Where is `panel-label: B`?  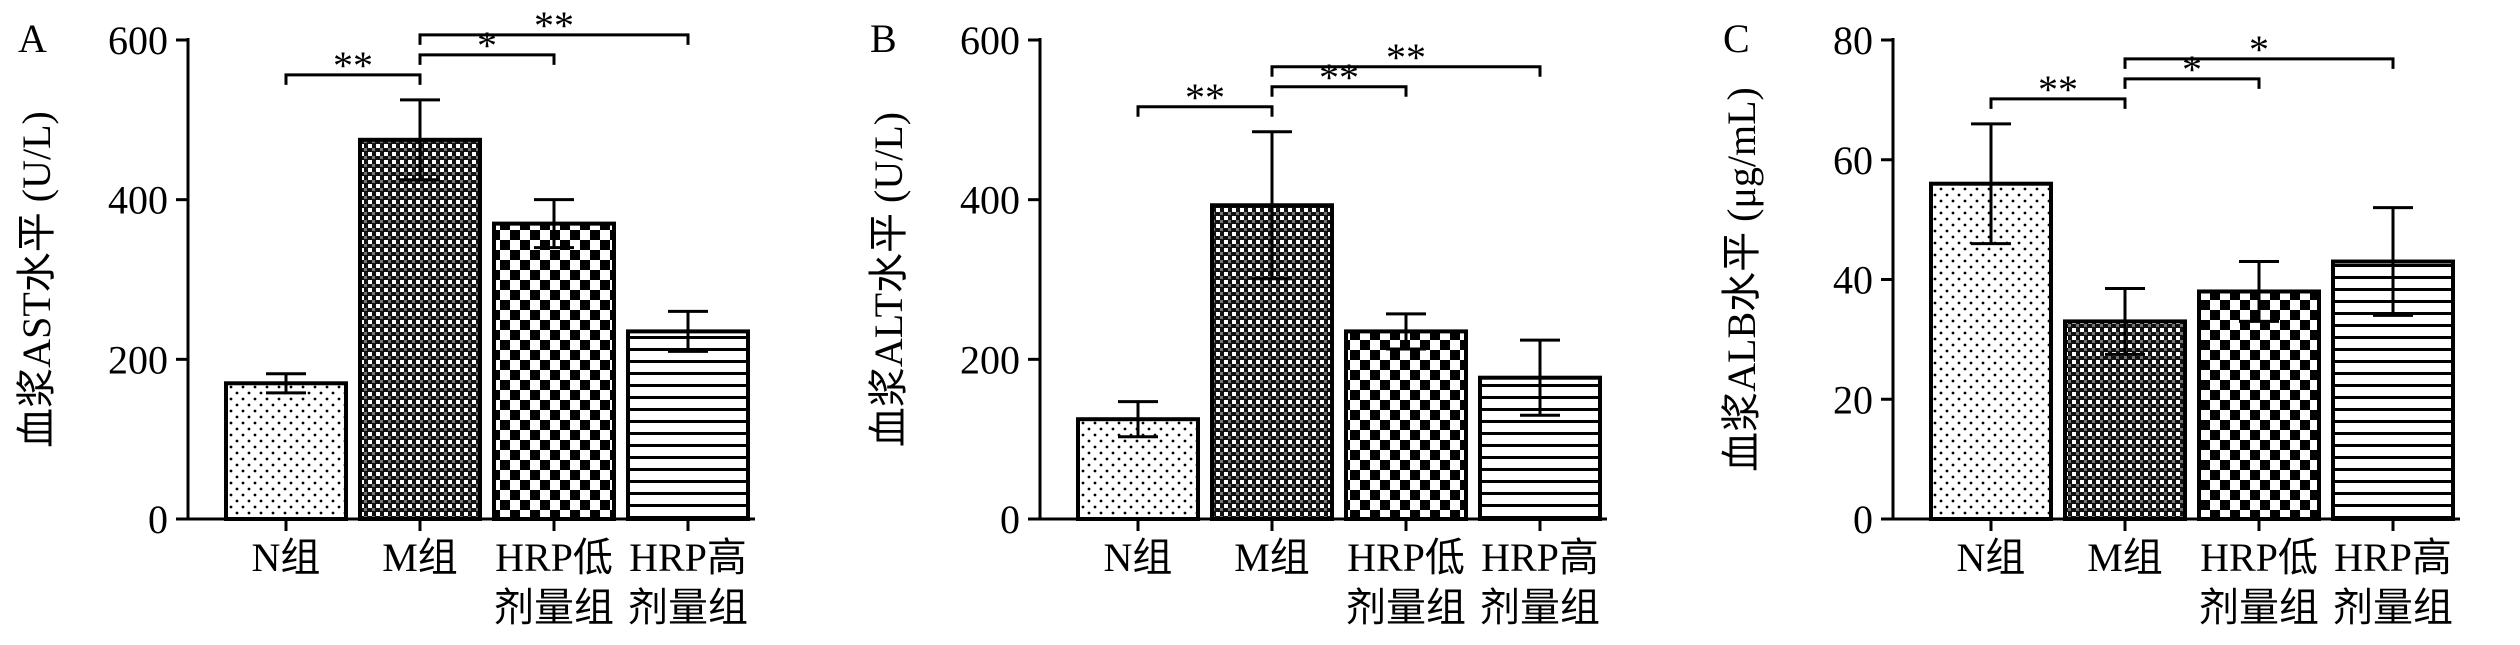
panel-label: B is located at coordinates (883, 38).